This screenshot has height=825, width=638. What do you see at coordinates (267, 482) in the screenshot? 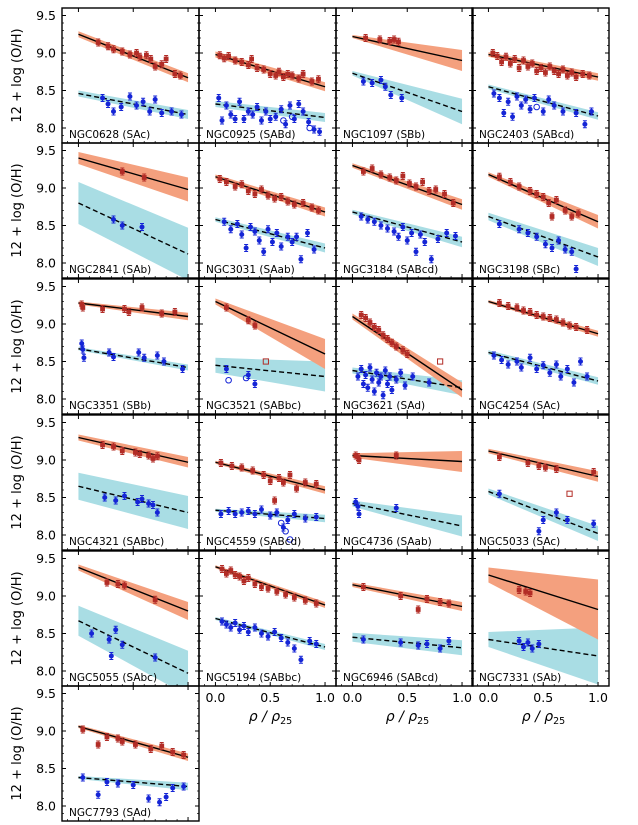
I see `panel: NGC4559 (SABcd)` at bounding box center [267, 482].